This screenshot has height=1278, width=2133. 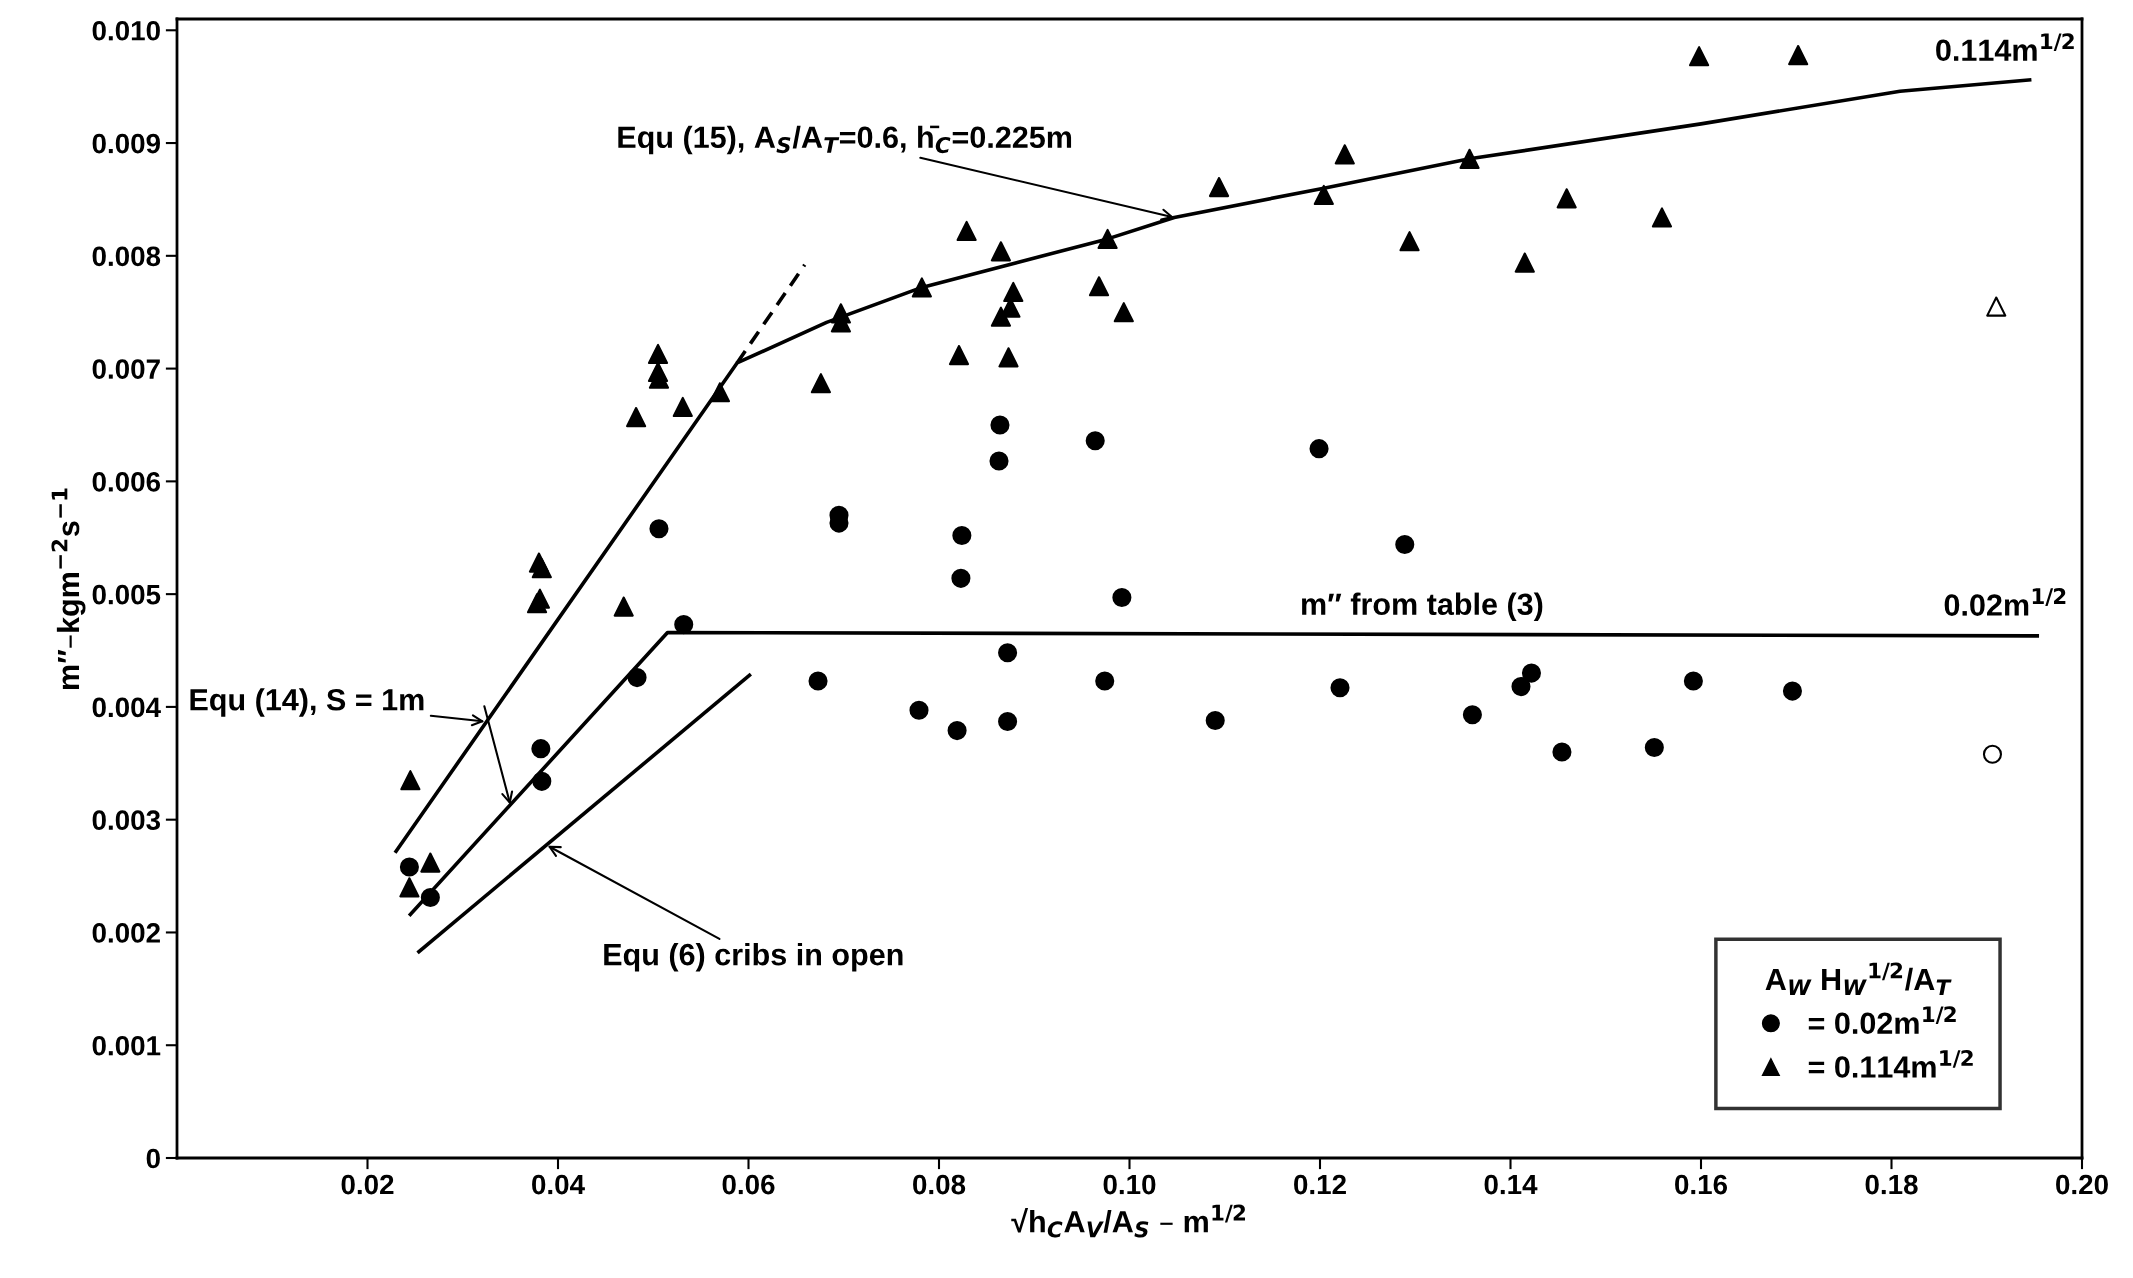 What do you see at coordinates (1890, 1063) in the screenshot?
I see `legend-label: = 0.114m$^{1/2}$` at bounding box center [1890, 1063].